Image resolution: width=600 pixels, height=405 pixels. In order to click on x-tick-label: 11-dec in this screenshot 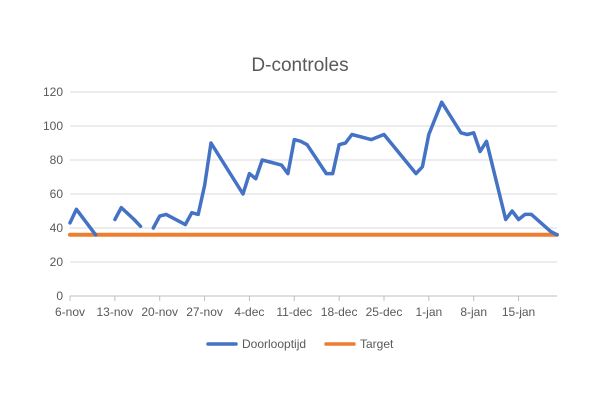, I will do `click(294, 312)`.